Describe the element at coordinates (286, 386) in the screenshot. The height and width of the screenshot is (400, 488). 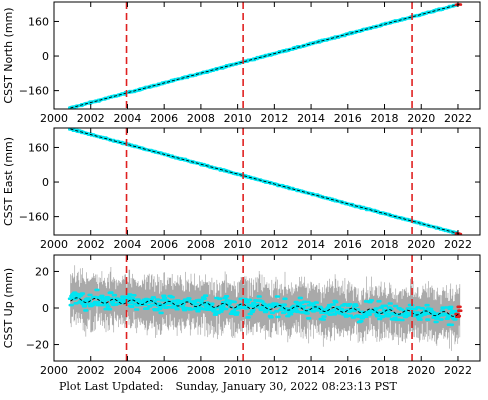
I see `footer-timestamp: Sunday, January 30, 2022 08:23:13 PST` at that location.